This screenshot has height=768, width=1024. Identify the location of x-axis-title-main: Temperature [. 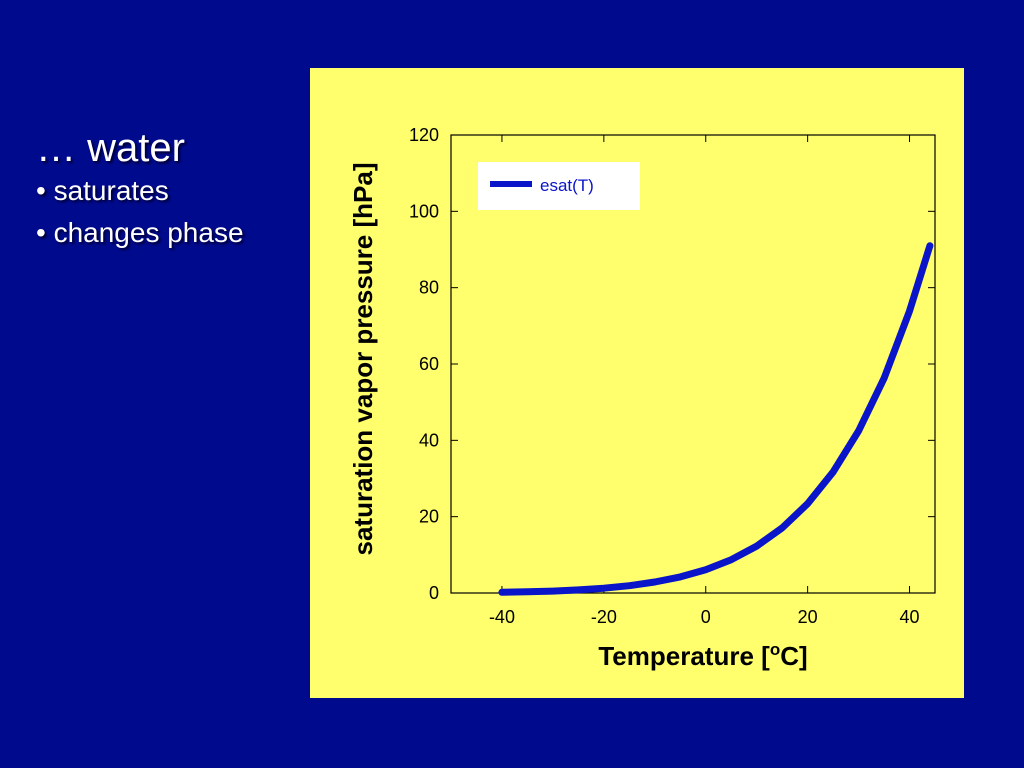
(684, 656).